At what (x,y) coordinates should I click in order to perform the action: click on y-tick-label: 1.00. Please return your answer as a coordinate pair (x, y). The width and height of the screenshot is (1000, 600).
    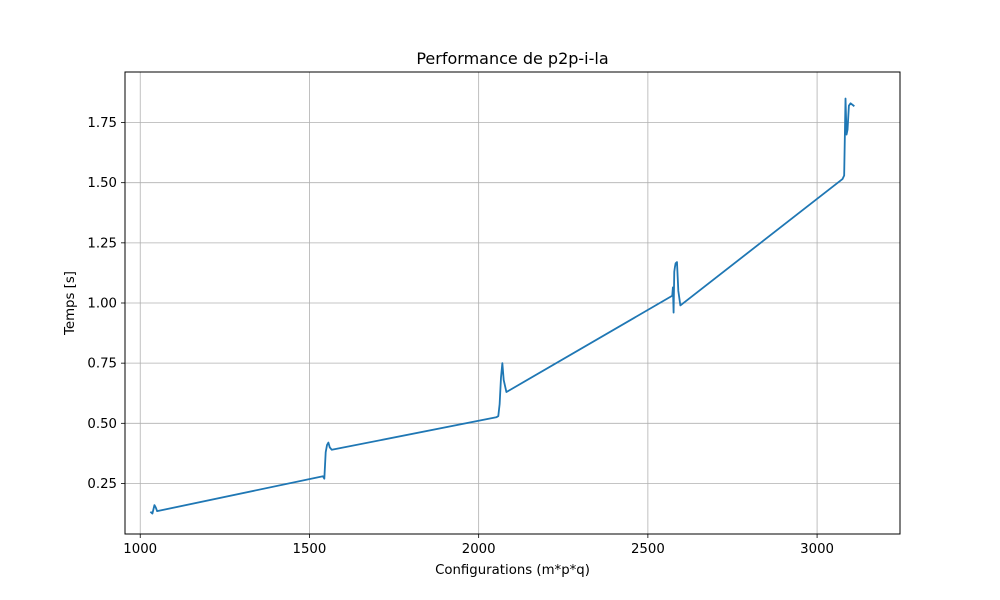
    Looking at the image, I should click on (102, 304).